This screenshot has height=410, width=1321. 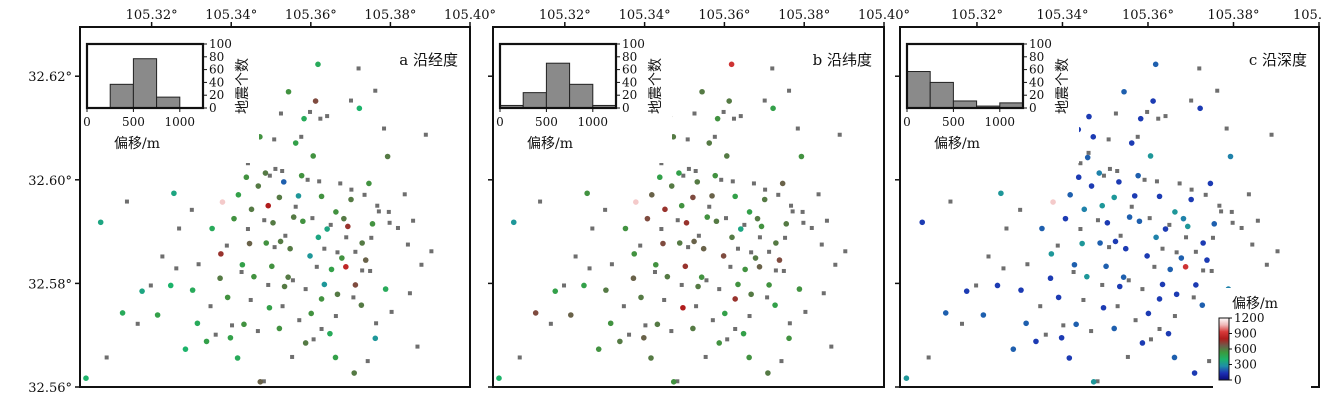 What do you see at coordinates (1249, 318) in the screenshot?
I see `colorbar-tick-label: 1200` at bounding box center [1249, 318].